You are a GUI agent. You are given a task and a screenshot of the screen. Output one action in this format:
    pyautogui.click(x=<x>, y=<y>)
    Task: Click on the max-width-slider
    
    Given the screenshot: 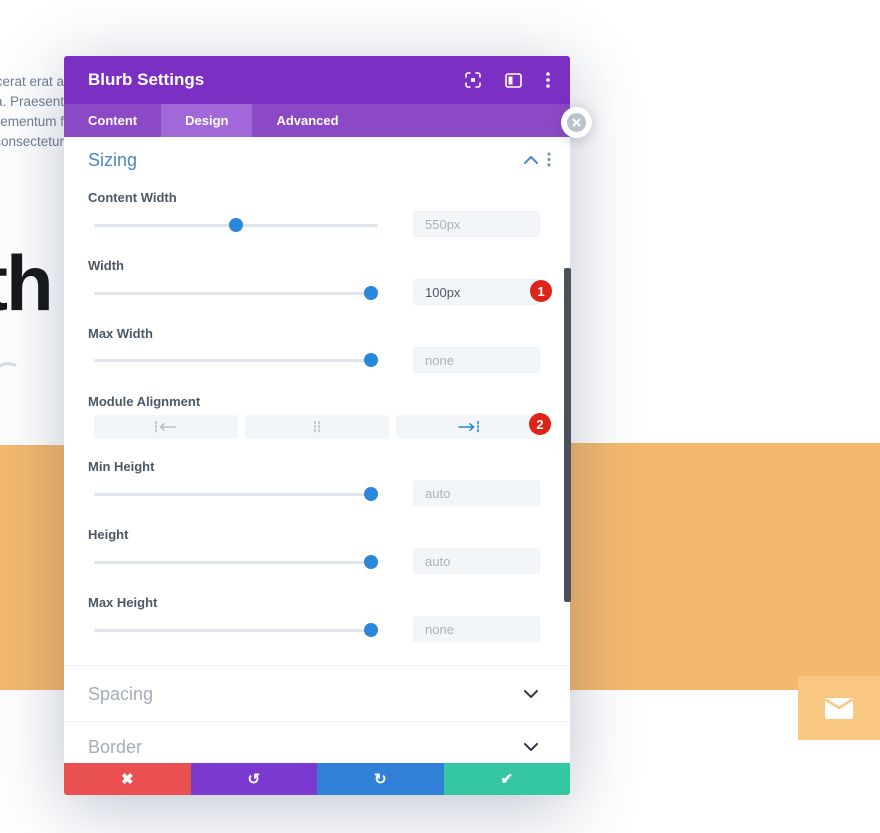 What is the action you would take?
    pyautogui.click(x=236, y=360)
    